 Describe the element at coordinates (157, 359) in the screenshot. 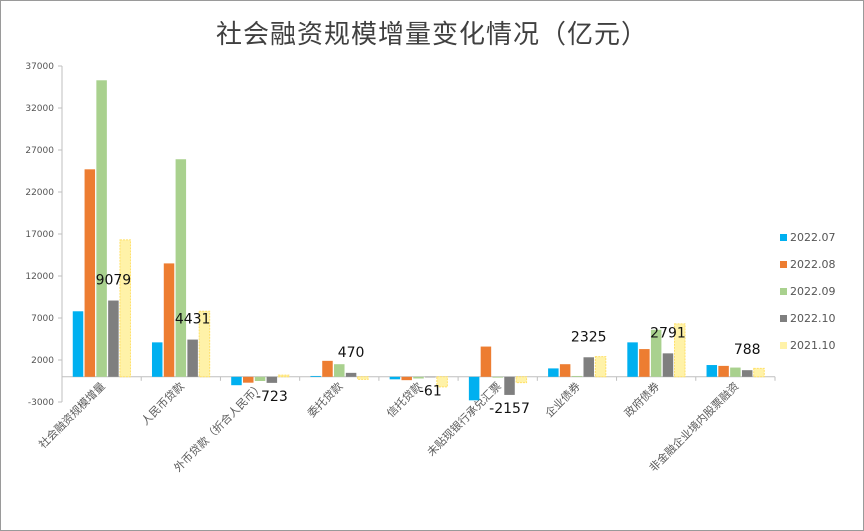

I see `bar-2022.07-2` at that location.